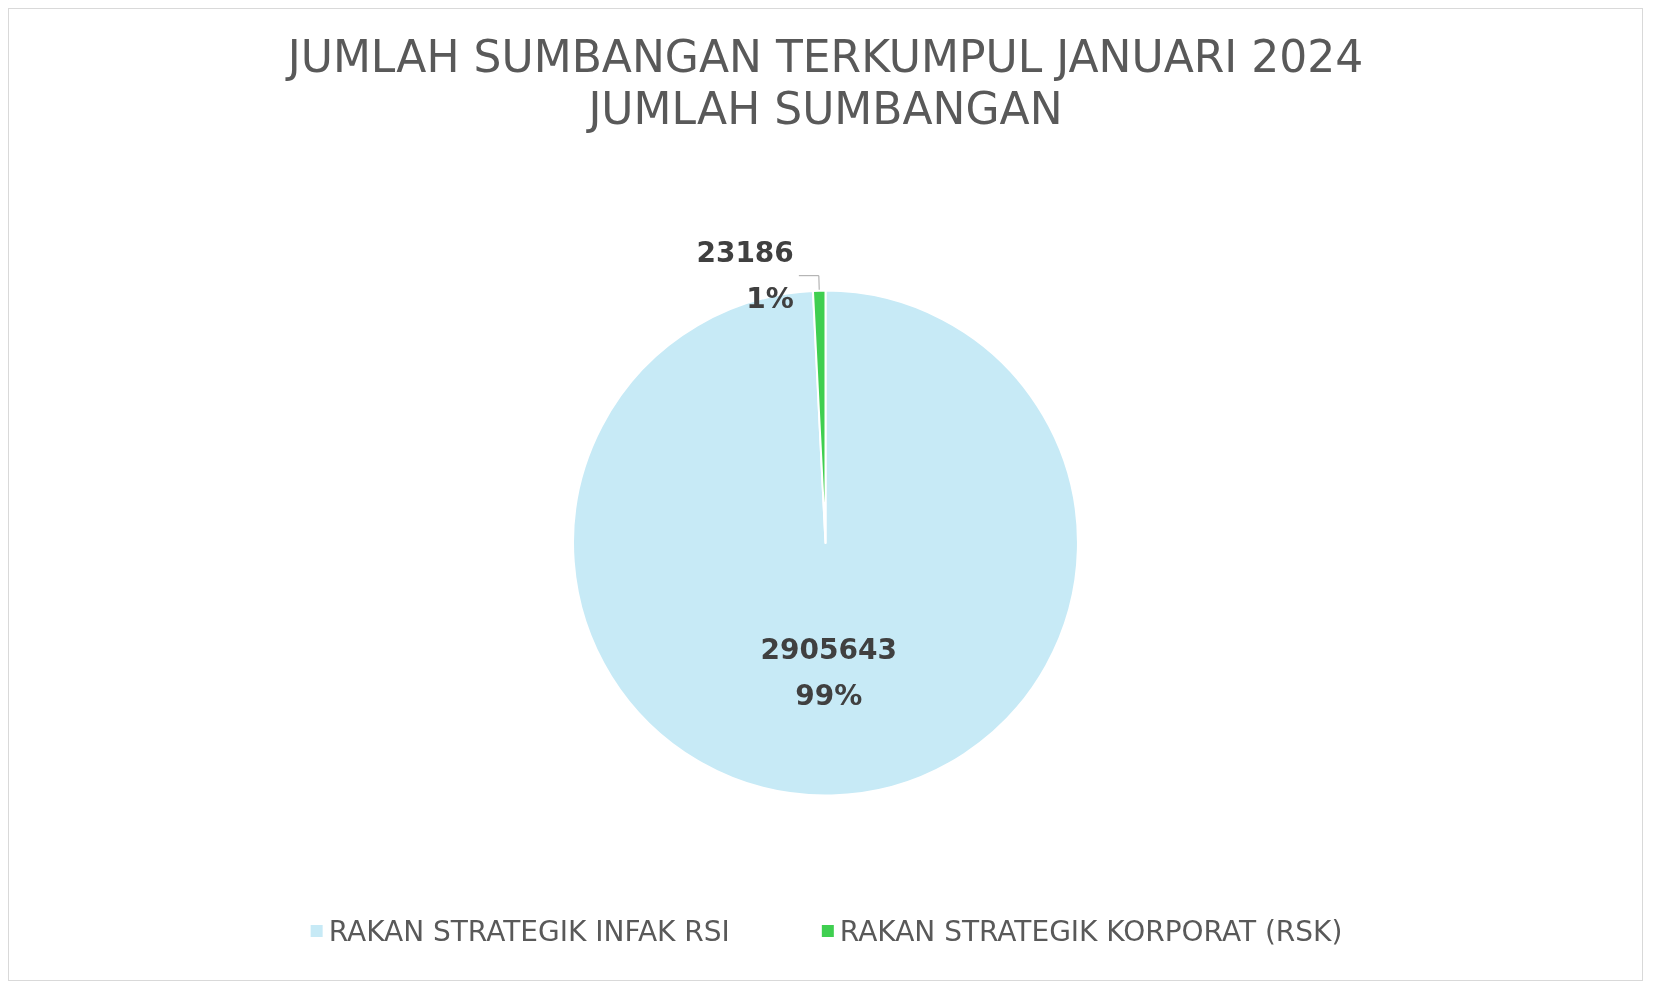 The height and width of the screenshot is (993, 1655). Describe the element at coordinates (1091, 931) in the screenshot. I see `legend-label: RAKAN STRATEGIK KORPORAT (RSK)` at that location.